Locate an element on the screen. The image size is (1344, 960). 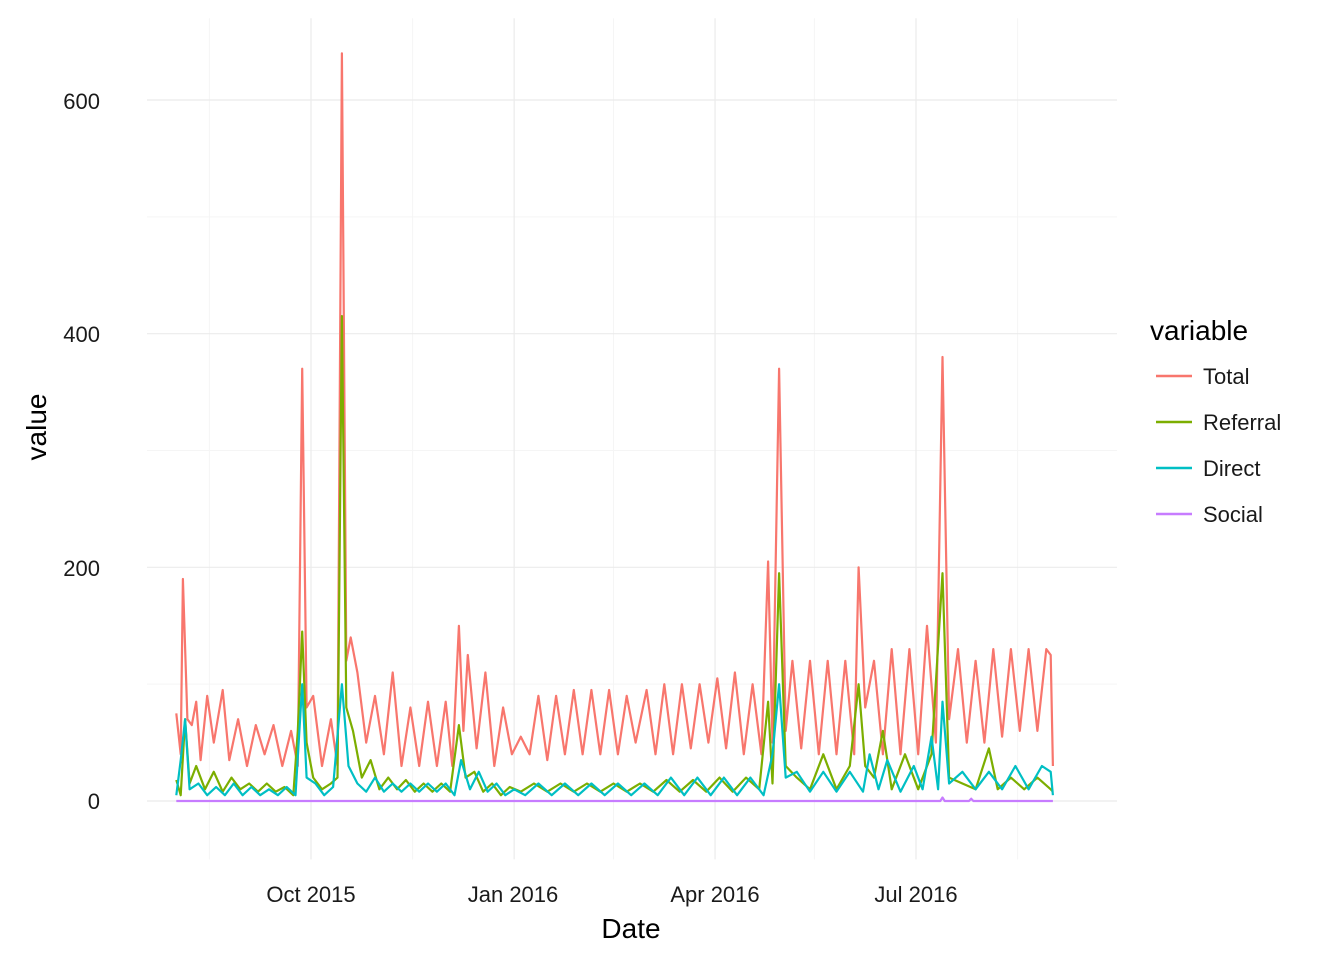
legend-item-direct: Direct is located at coordinates (1208, 468).